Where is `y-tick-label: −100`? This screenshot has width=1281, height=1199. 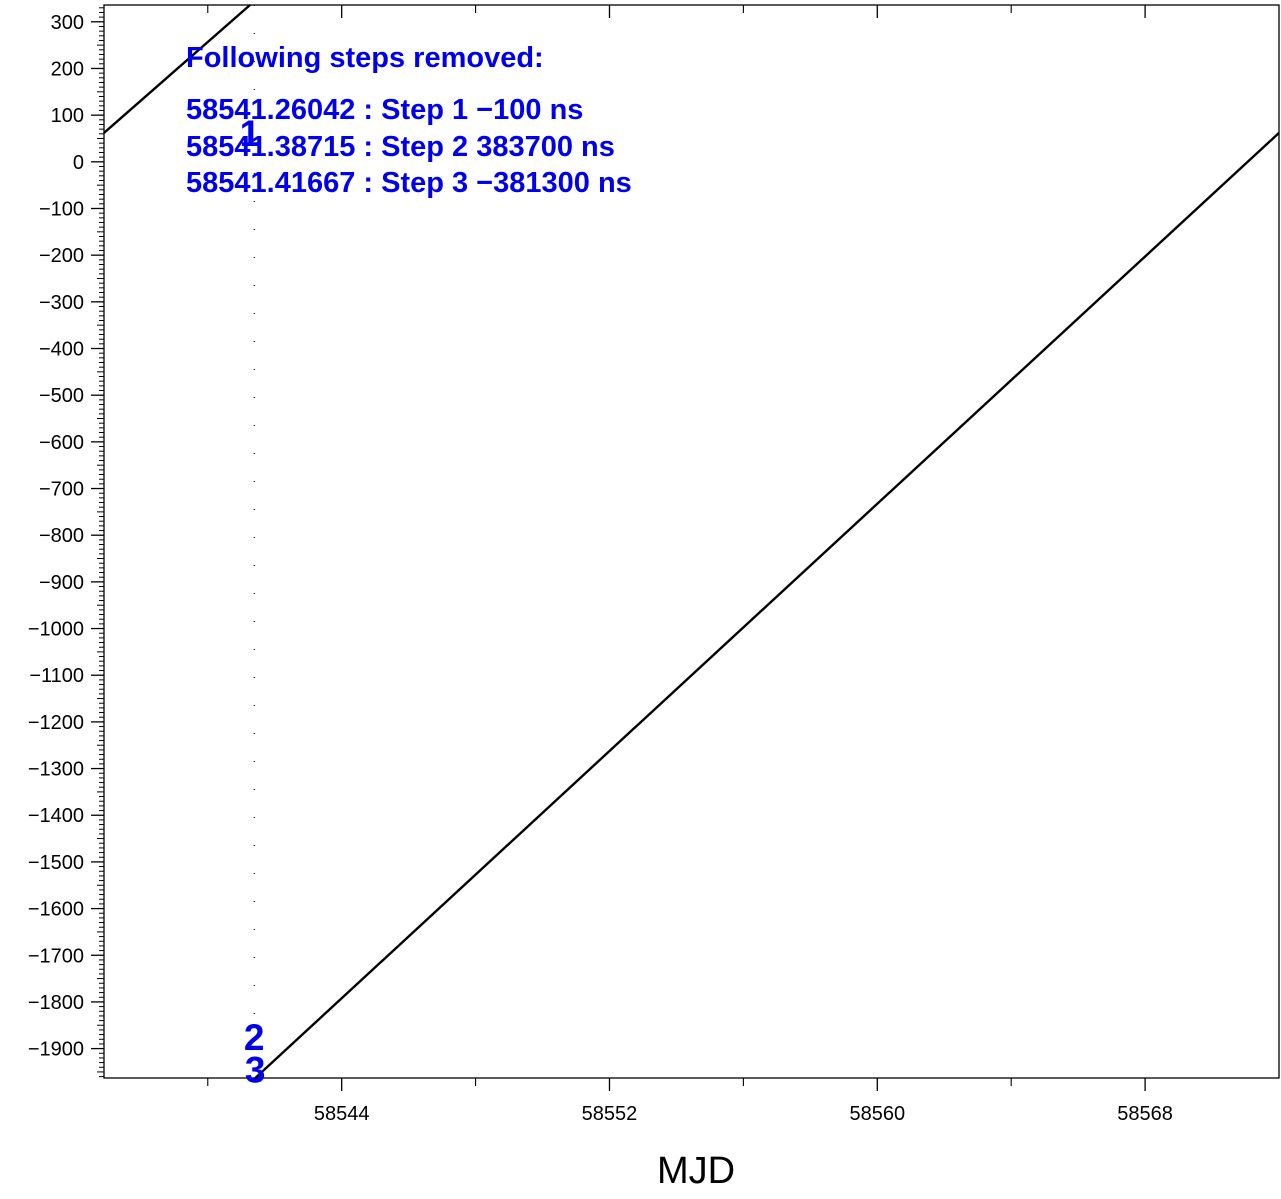
y-tick-label: −100 is located at coordinates (61, 209).